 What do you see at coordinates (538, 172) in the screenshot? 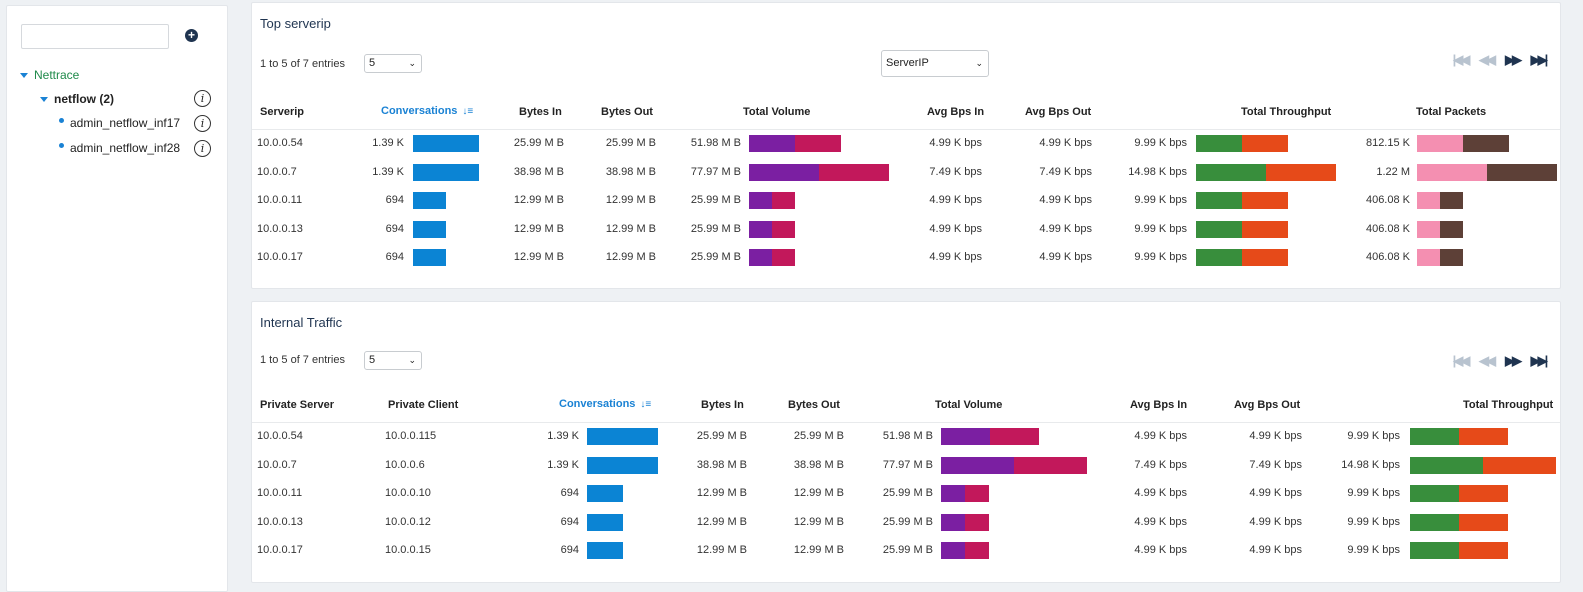
I see `cell-bytes-in: 38.98 M B` at bounding box center [538, 172].